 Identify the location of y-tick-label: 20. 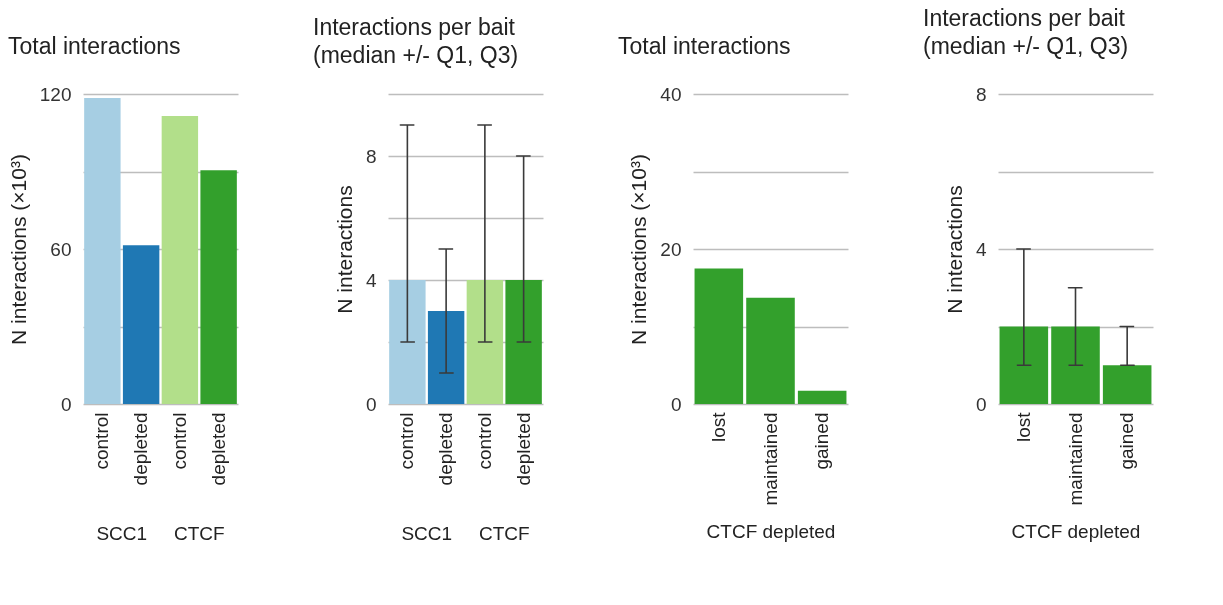
(671, 249).